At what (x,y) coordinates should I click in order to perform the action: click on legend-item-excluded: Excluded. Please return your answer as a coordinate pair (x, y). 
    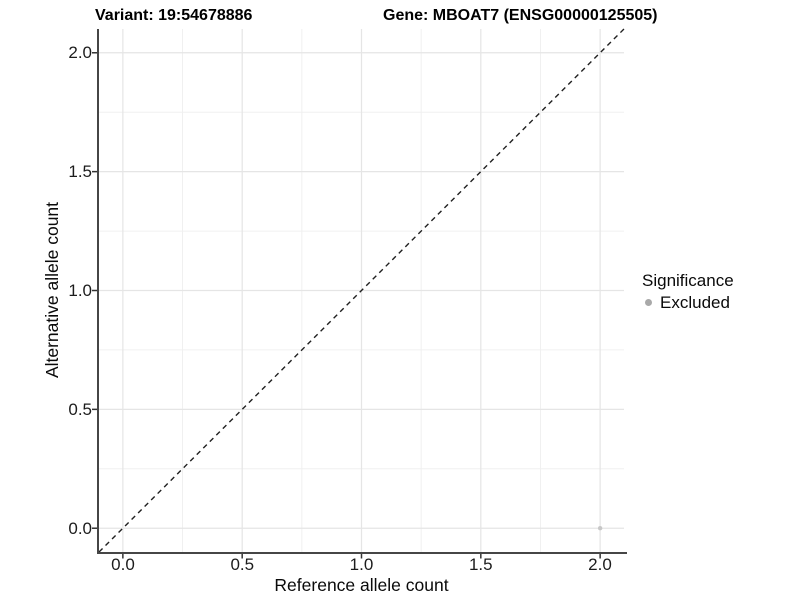
    Looking at the image, I should click on (688, 303).